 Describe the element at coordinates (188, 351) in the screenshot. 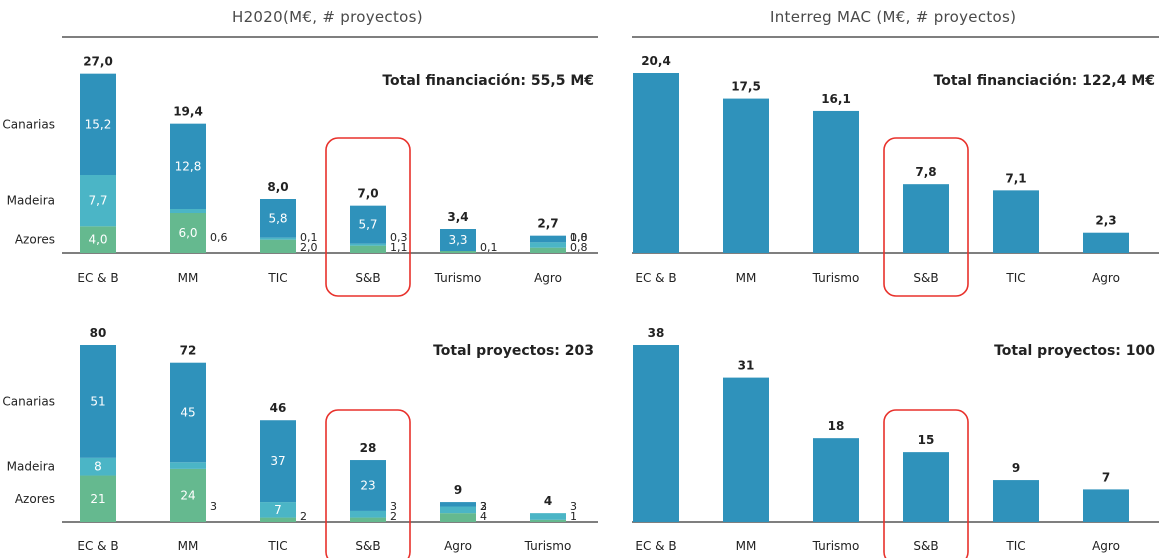

I see `bar-total-label: 72` at that location.